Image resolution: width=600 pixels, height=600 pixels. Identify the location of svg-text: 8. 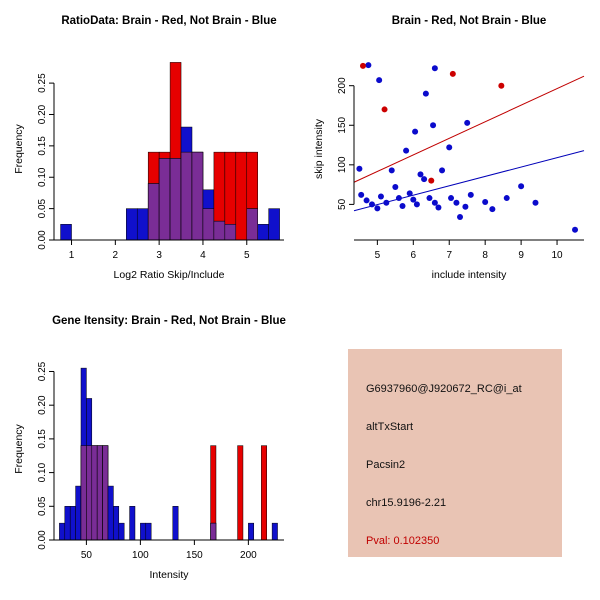
(485, 255).